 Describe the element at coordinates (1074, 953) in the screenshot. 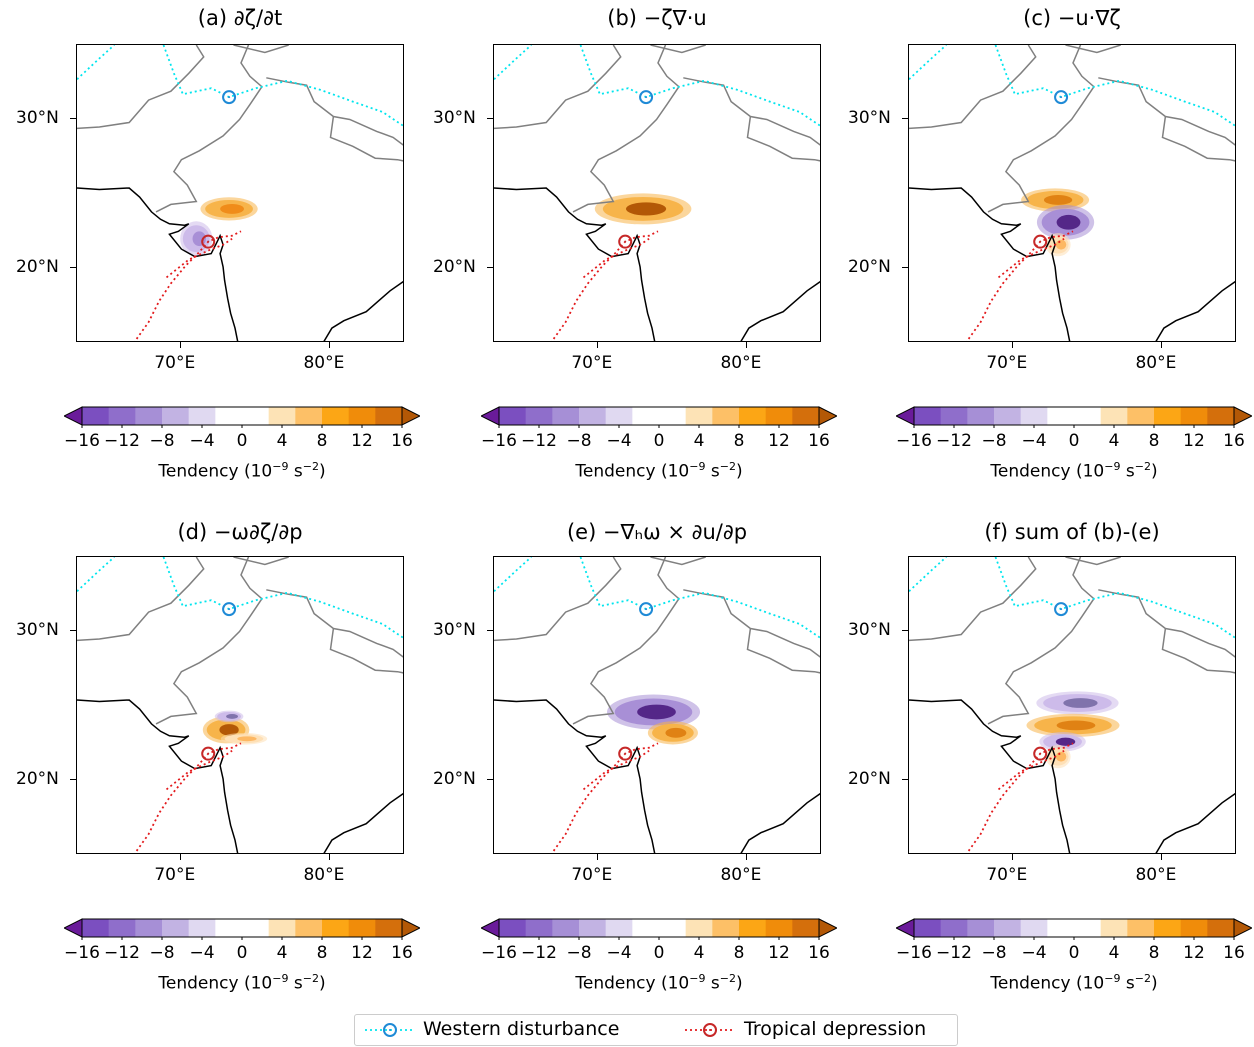

I see `colorbar-tick-label: 0` at that location.